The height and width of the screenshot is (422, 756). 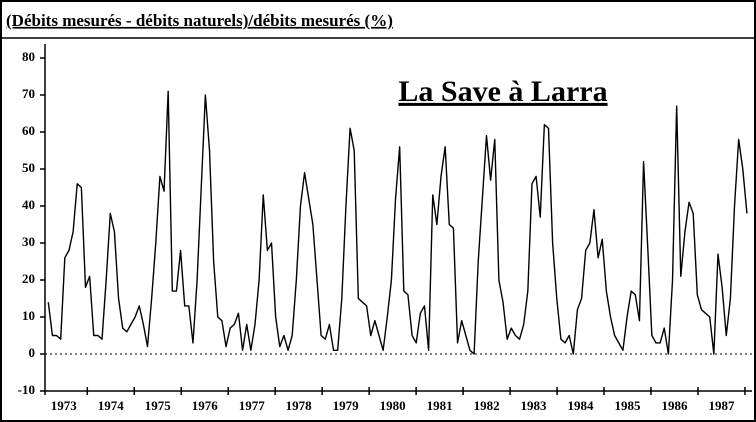 I want to click on x-tick-label: 1982, so click(x=487, y=405).